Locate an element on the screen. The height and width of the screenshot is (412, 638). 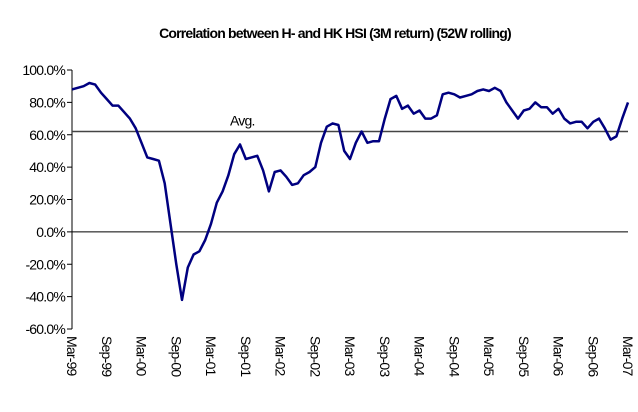
x-tick-label: Sep-01 is located at coordinates (246, 356).